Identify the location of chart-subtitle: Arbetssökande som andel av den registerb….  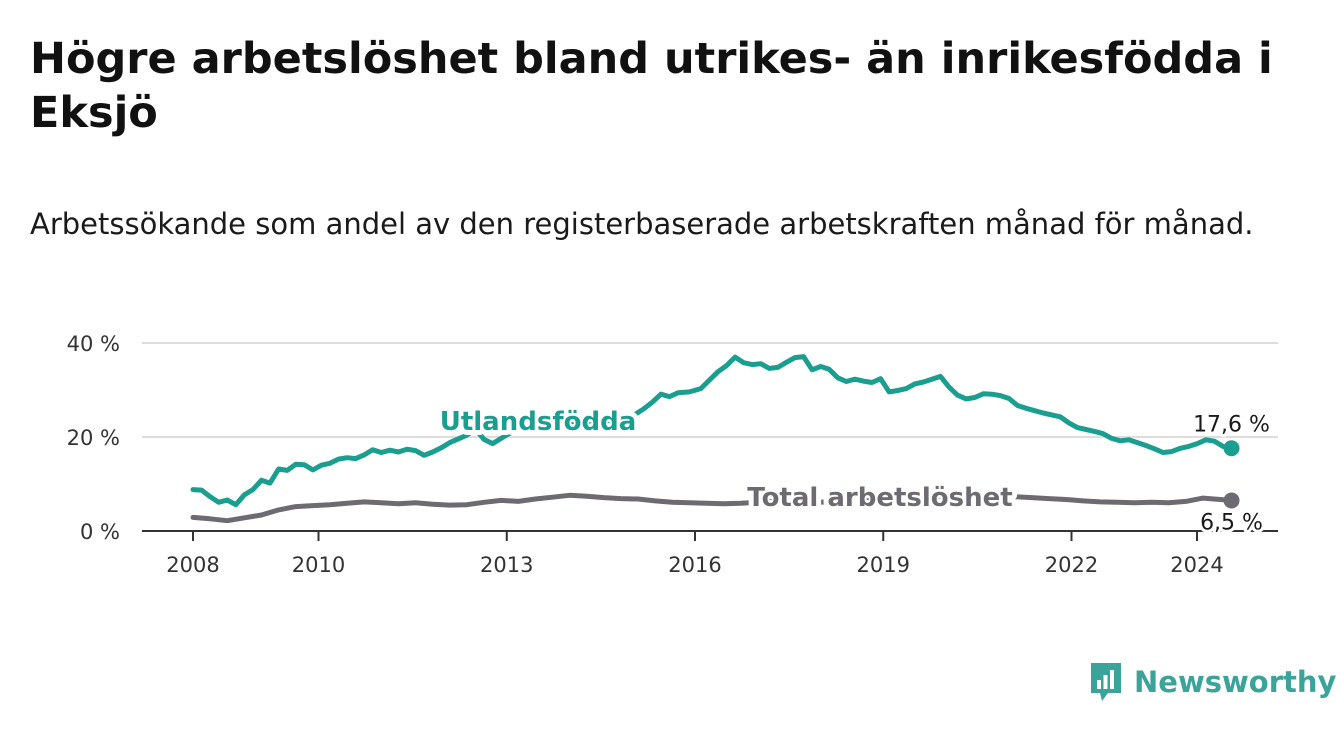
(642, 224).